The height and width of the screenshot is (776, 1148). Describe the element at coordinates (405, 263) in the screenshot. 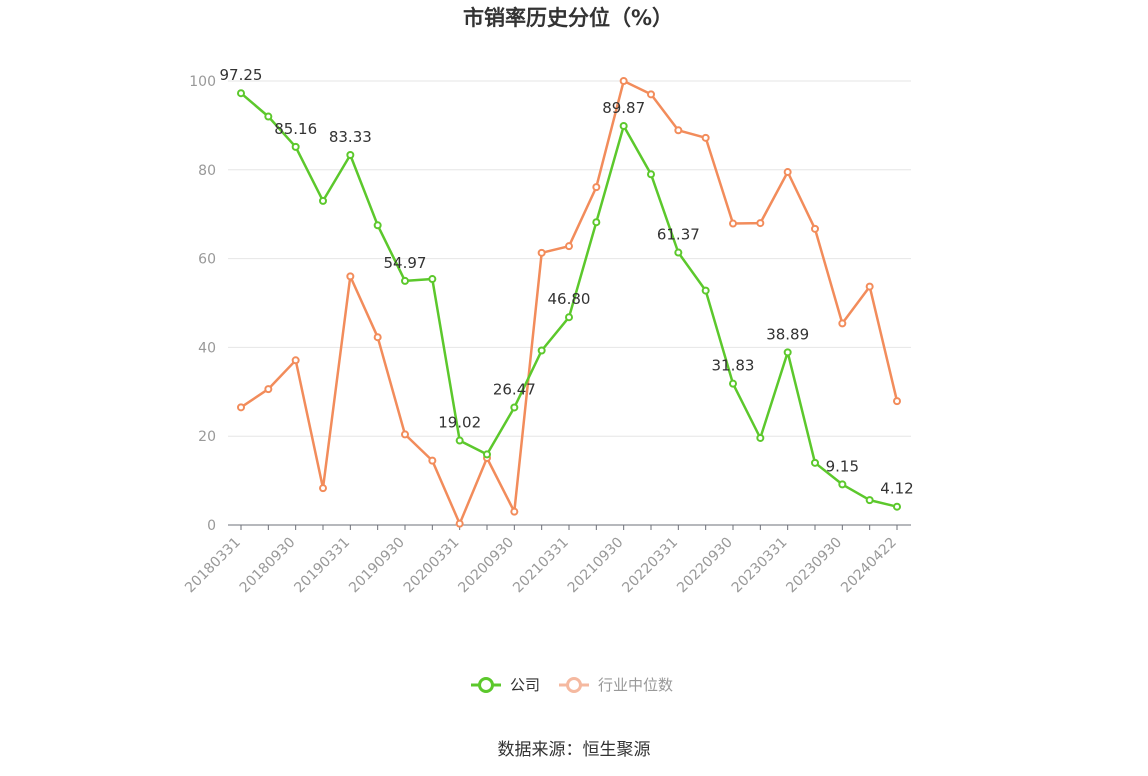

I see `data-label: 54.97` at that location.